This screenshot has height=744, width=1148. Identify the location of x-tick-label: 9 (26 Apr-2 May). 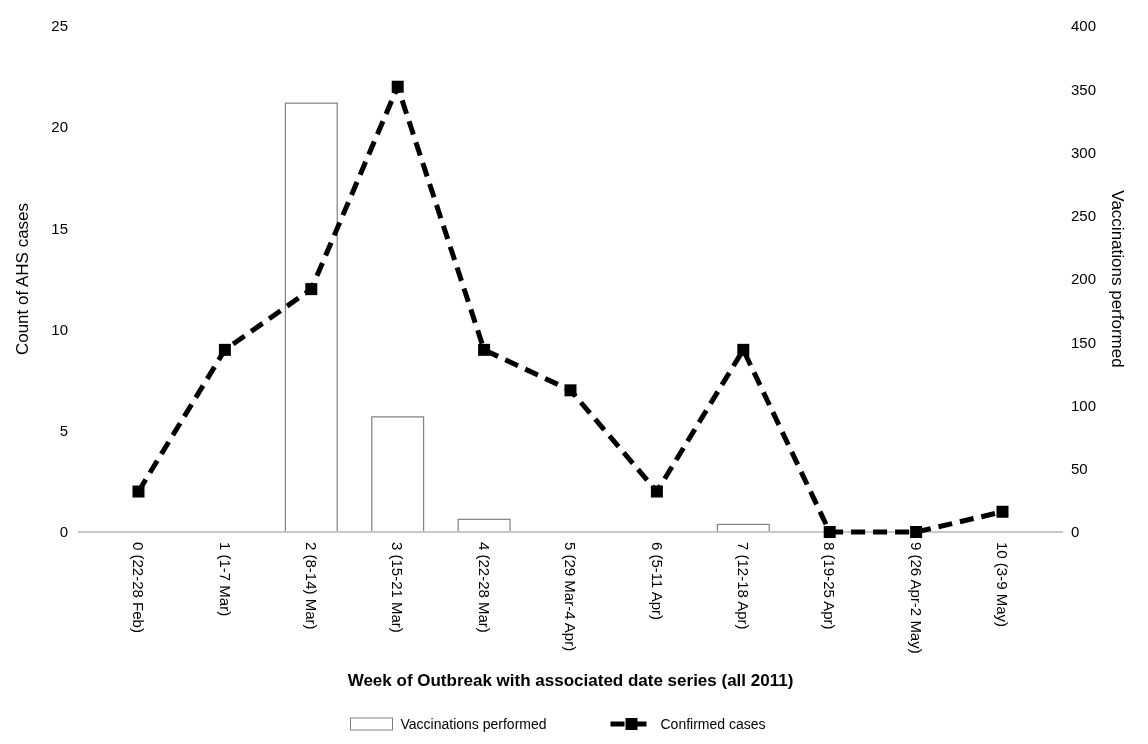
(916, 598).